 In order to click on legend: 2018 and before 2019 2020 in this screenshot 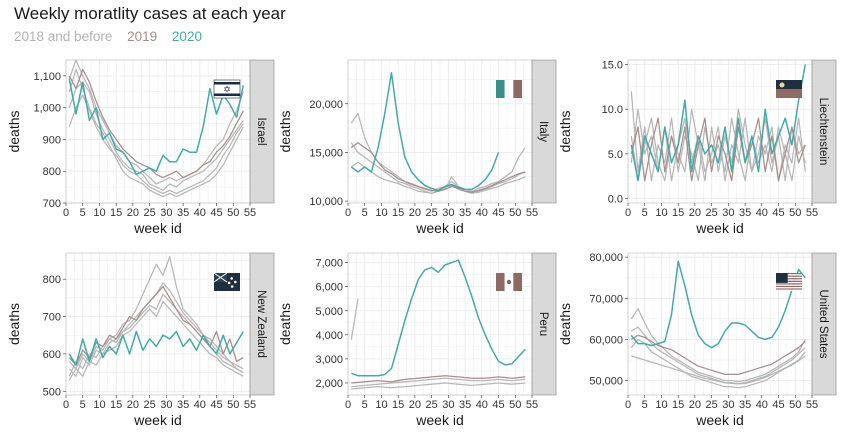, I will do `click(113, 36)`.